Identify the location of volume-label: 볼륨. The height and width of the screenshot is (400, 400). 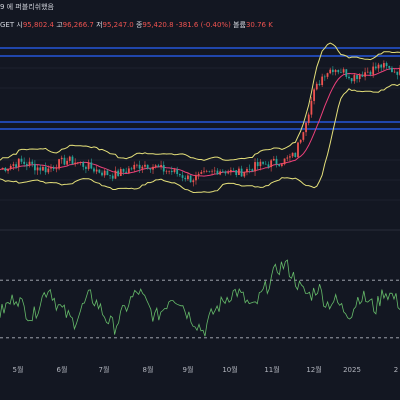
(239, 25).